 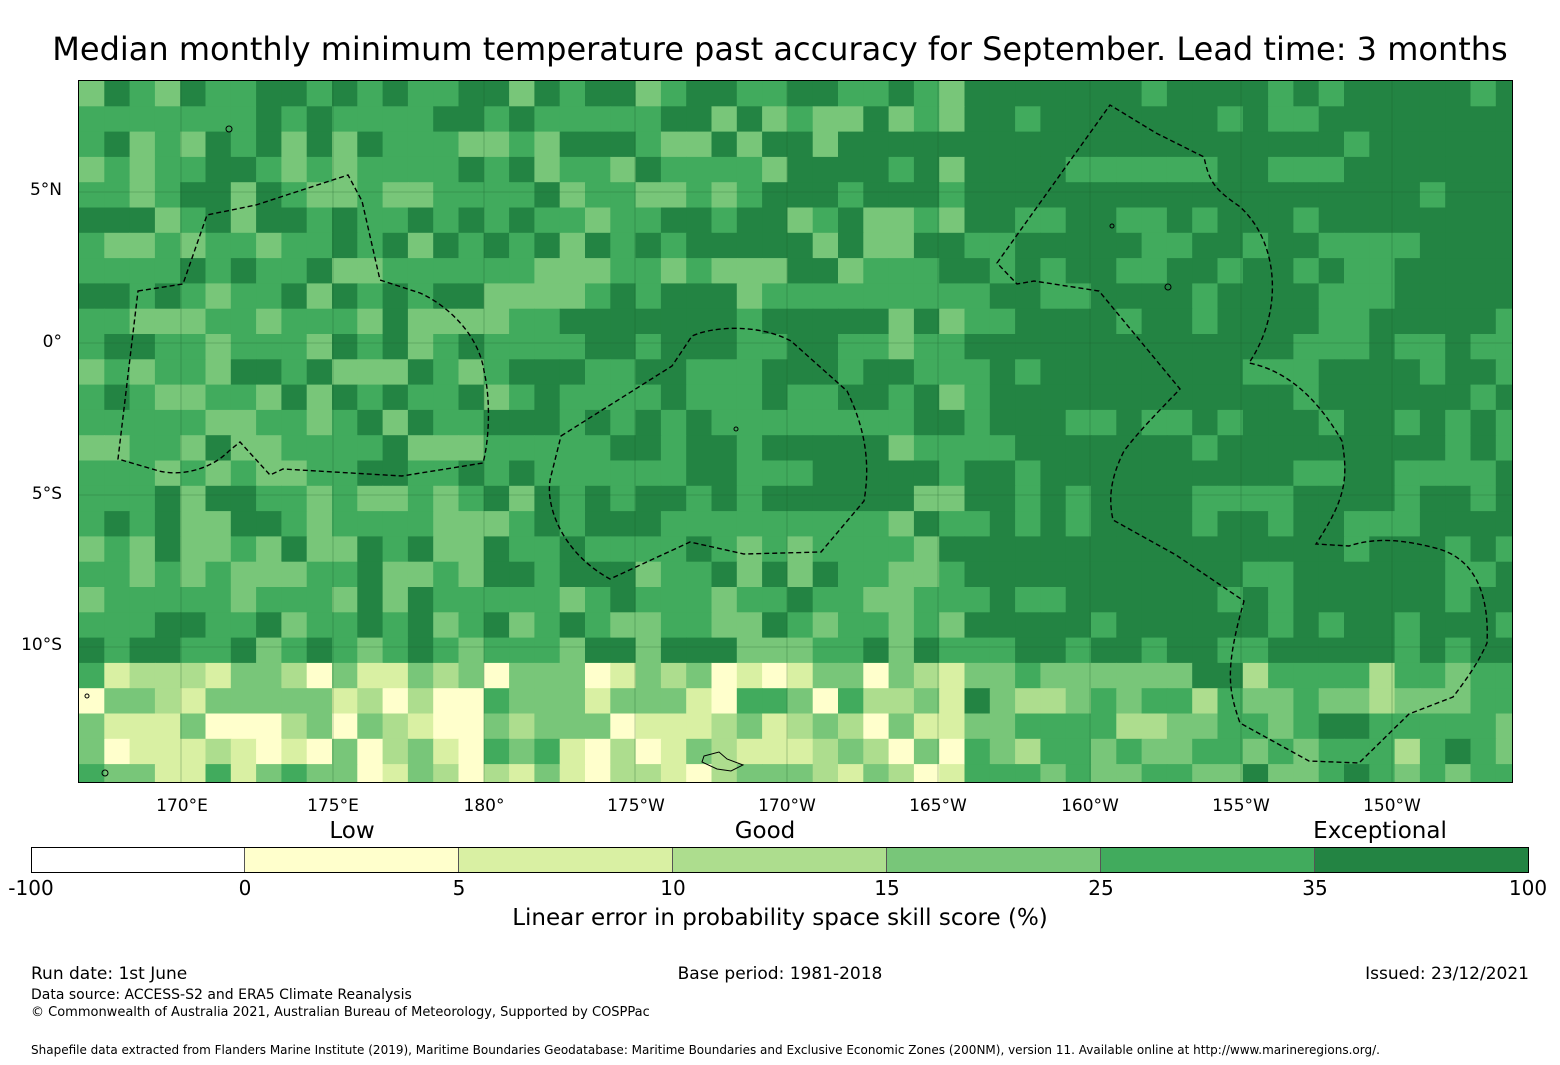 What do you see at coordinates (1101, 888) in the screenshot?
I see `colorbar-tick: 25` at bounding box center [1101, 888].